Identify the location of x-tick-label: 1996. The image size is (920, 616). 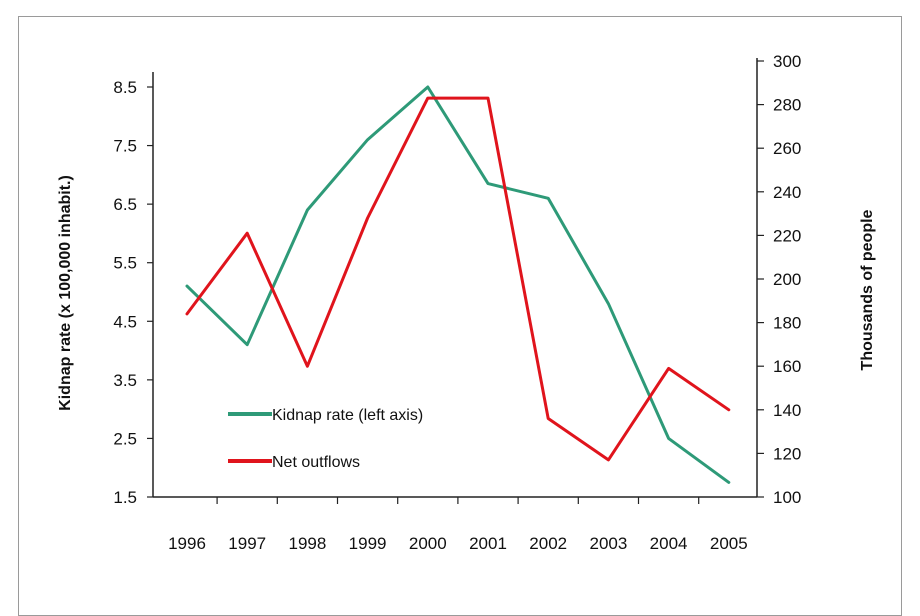
(187, 543).